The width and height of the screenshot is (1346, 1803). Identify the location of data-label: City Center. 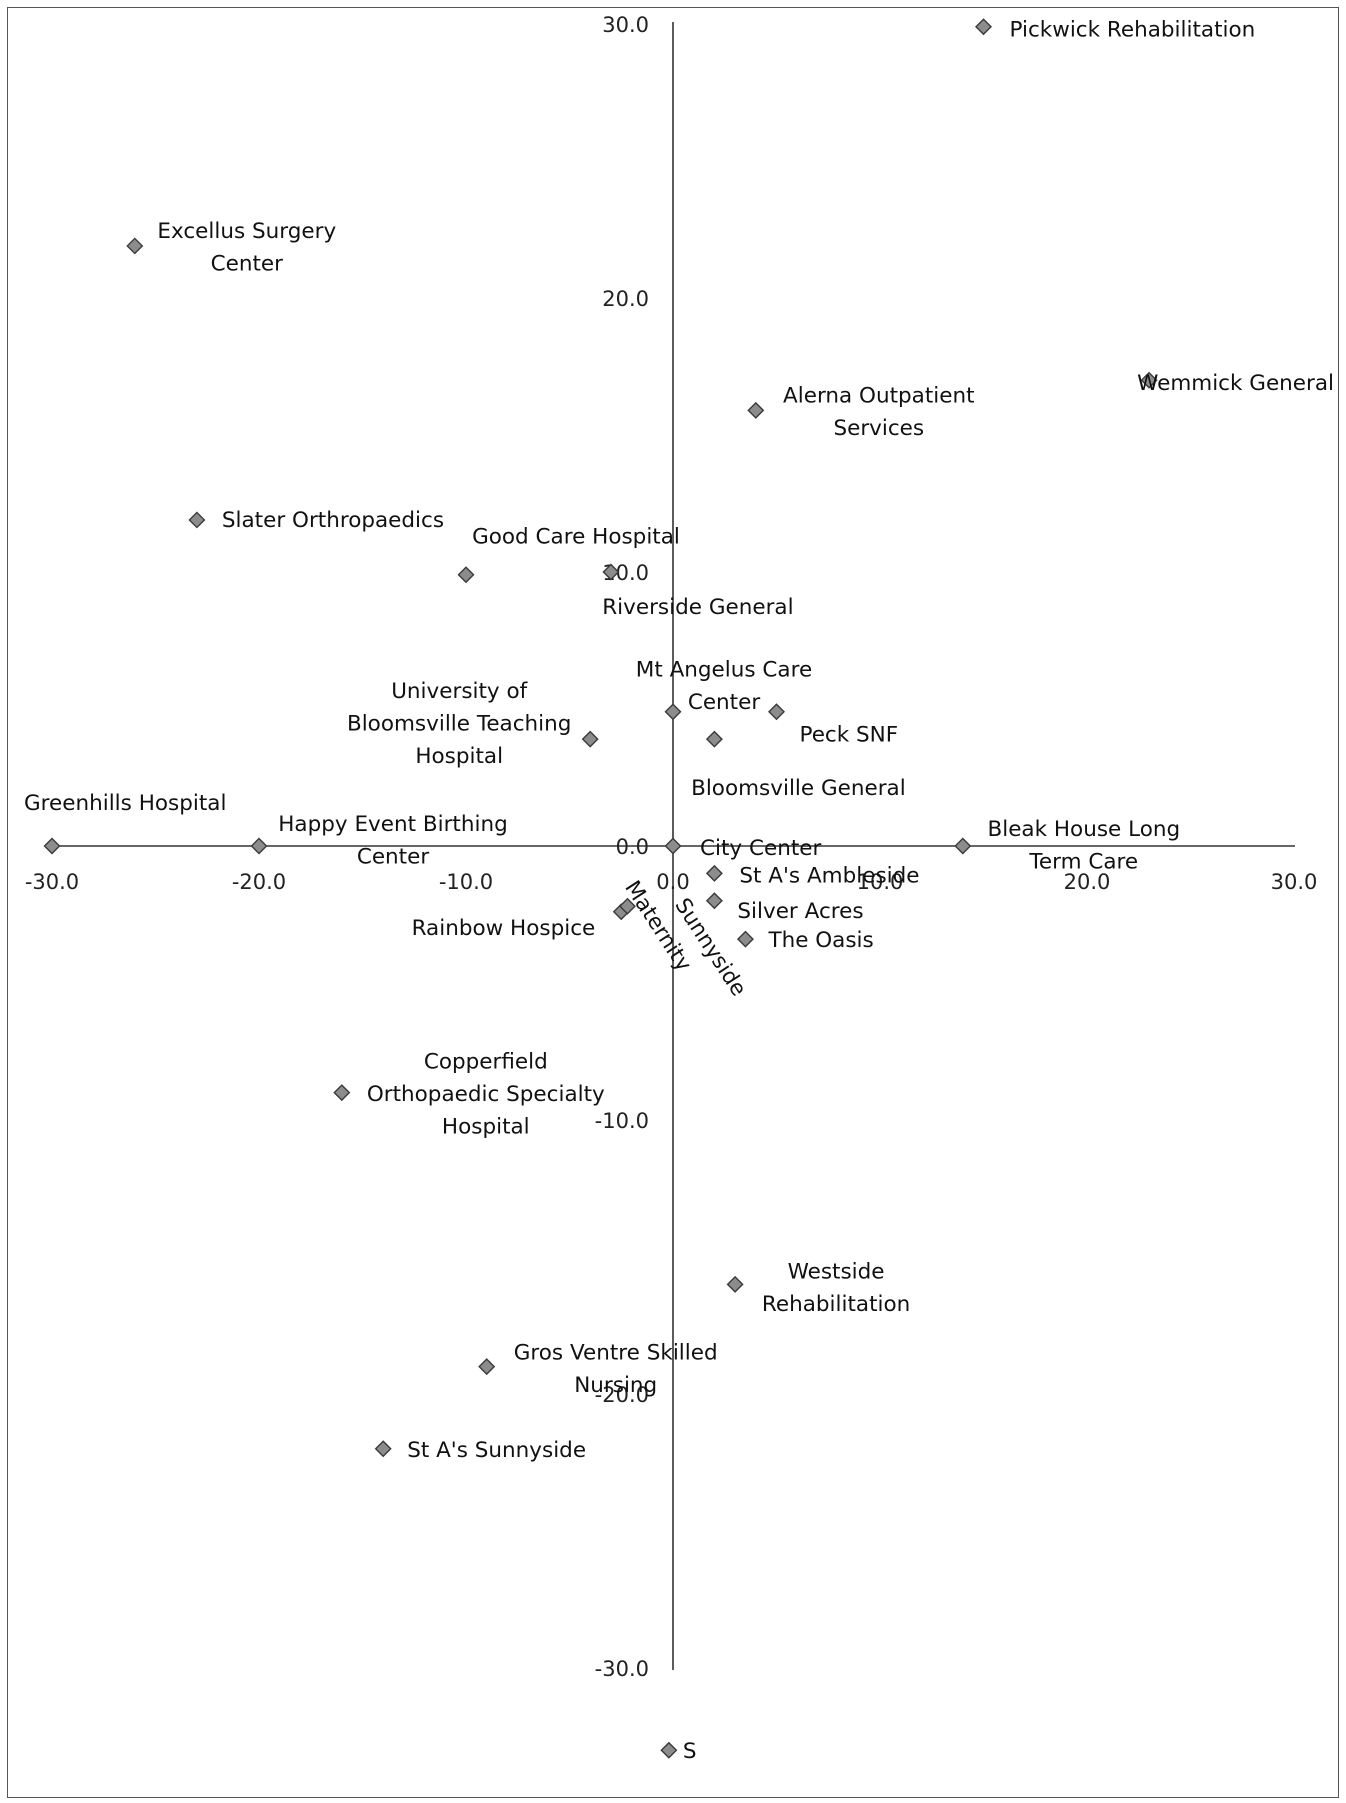
(760, 848).